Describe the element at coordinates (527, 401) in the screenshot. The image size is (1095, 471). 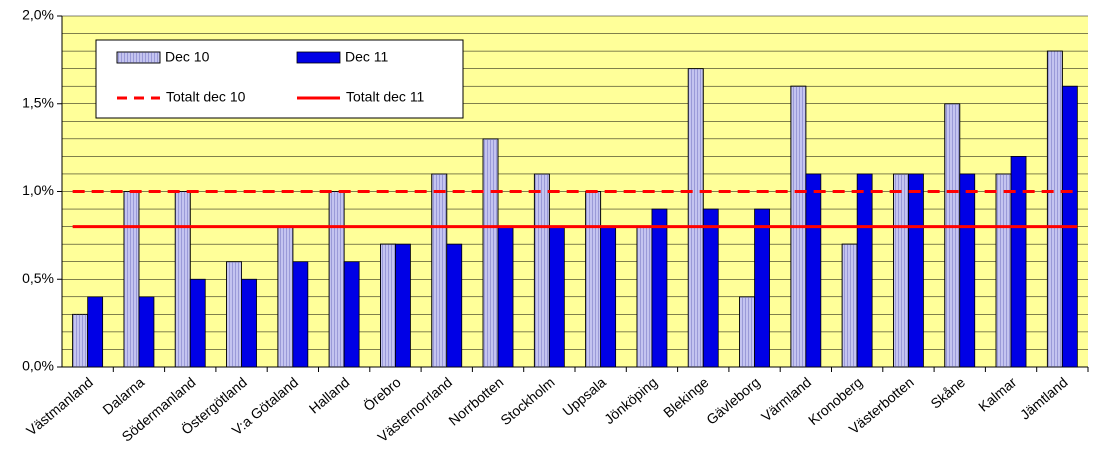
I see `x-tick-label: Stockholm` at that location.